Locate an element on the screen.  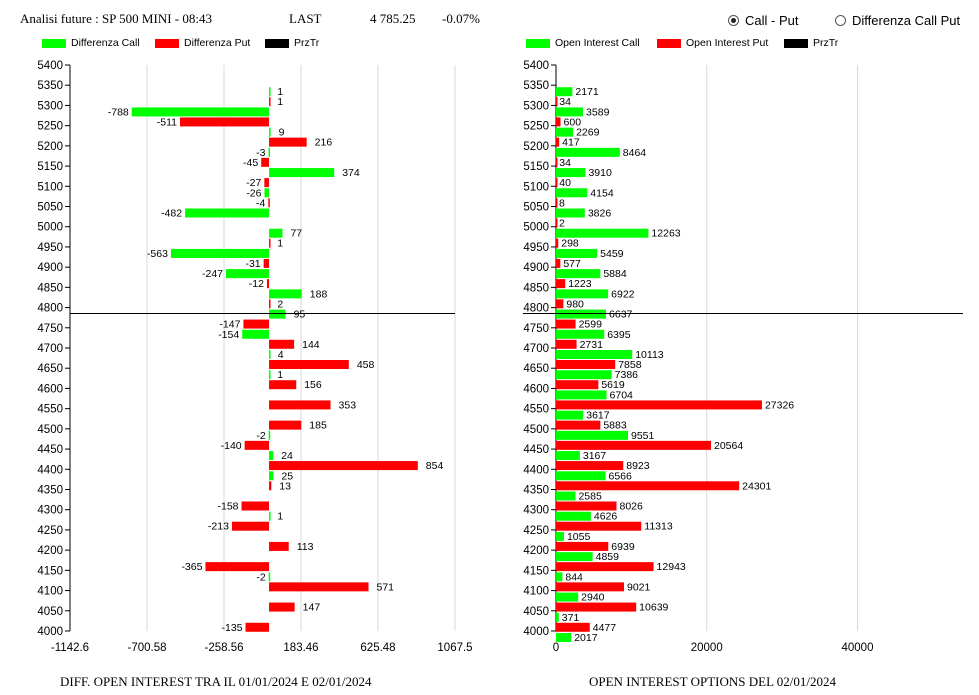
y-tick-label: 4950 is located at coordinates (536, 248).